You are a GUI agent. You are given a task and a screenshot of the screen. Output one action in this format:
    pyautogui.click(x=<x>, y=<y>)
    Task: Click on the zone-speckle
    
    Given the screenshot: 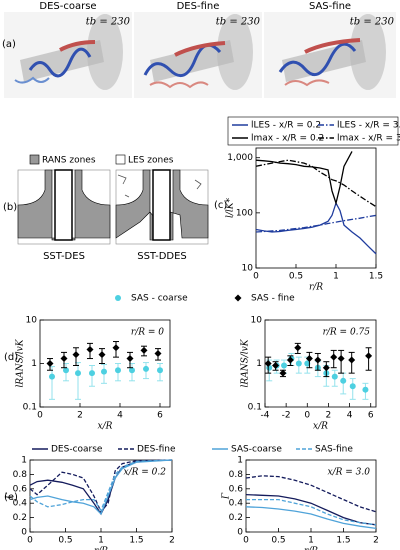 What is the action you would take?
    pyautogui.click(x=159, y=186)
    